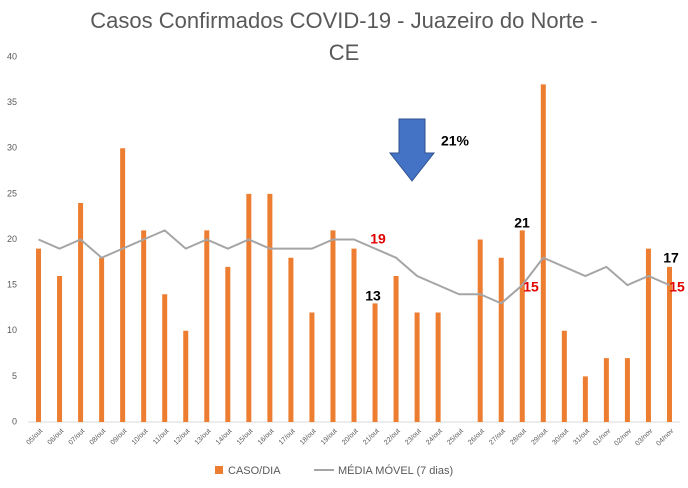 This screenshot has width=688, height=488. What do you see at coordinates (665, 437) in the screenshot?
I see `x-tick-label: 04/nov` at bounding box center [665, 437].